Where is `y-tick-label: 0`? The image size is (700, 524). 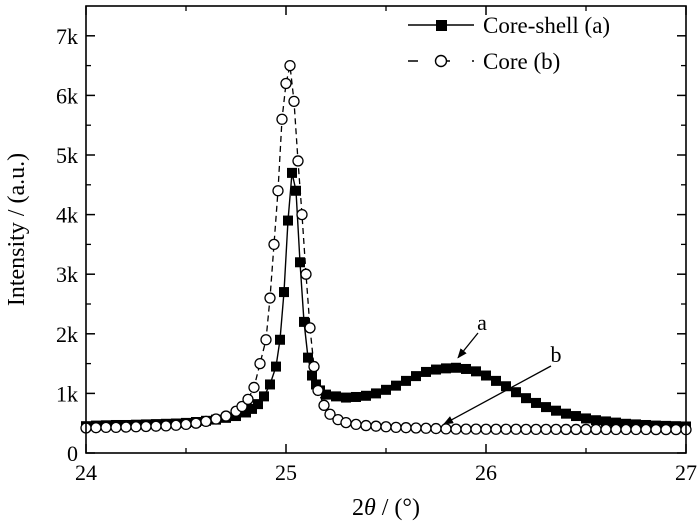 y-tick-label: 0 is located at coordinates (72, 453).